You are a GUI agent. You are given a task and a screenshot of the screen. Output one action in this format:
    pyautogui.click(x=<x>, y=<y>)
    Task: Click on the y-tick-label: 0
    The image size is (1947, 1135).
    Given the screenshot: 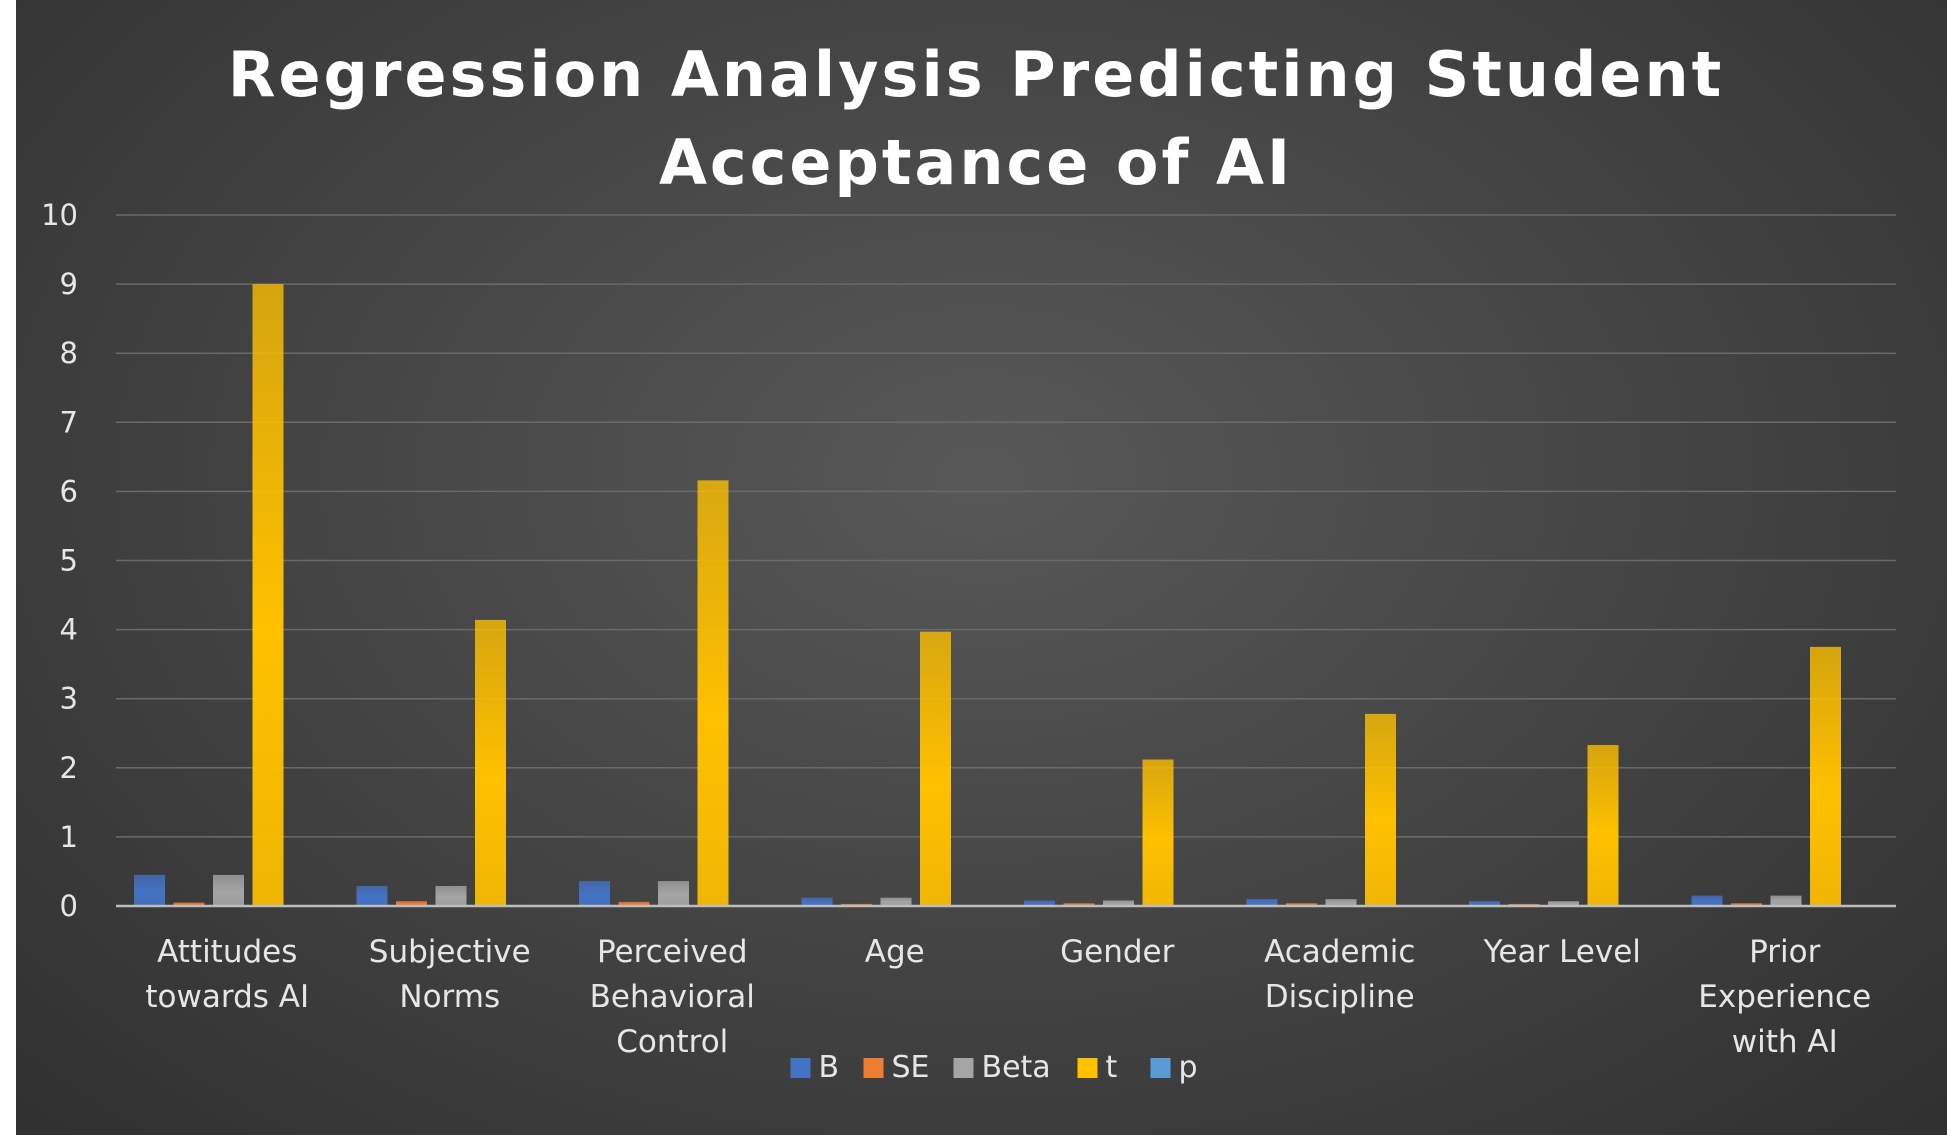 What is the action you would take?
    pyautogui.click(x=69, y=906)
    